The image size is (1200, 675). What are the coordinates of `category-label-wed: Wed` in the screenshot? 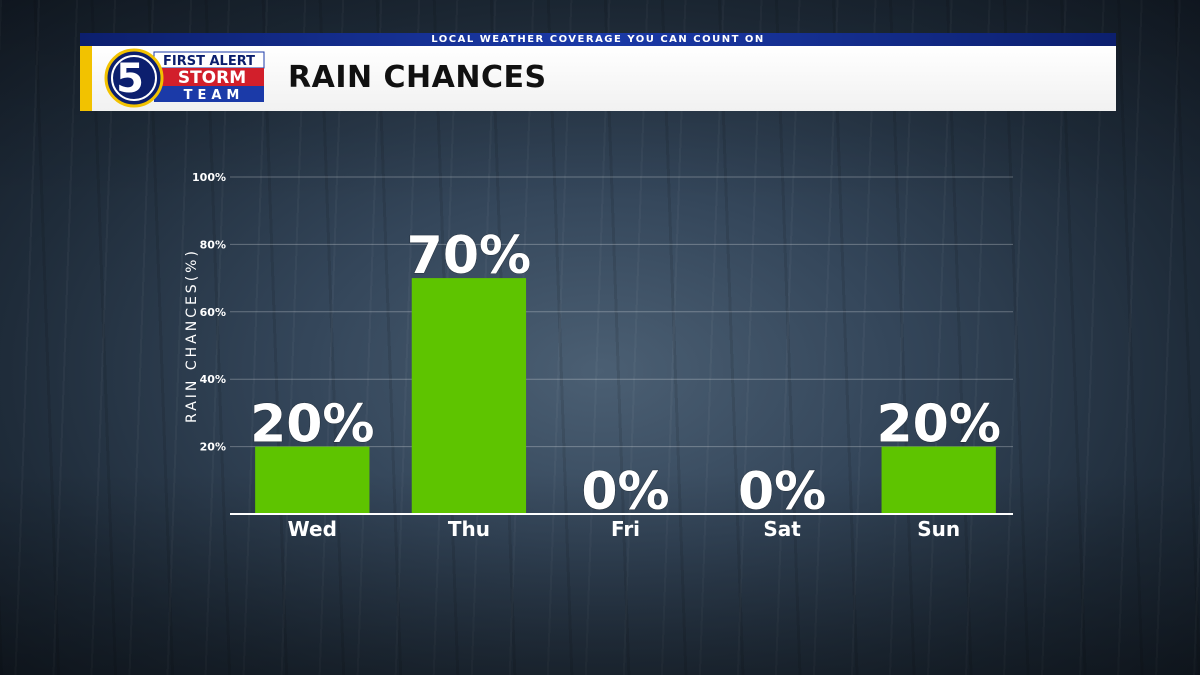 It's located at (312, 529).